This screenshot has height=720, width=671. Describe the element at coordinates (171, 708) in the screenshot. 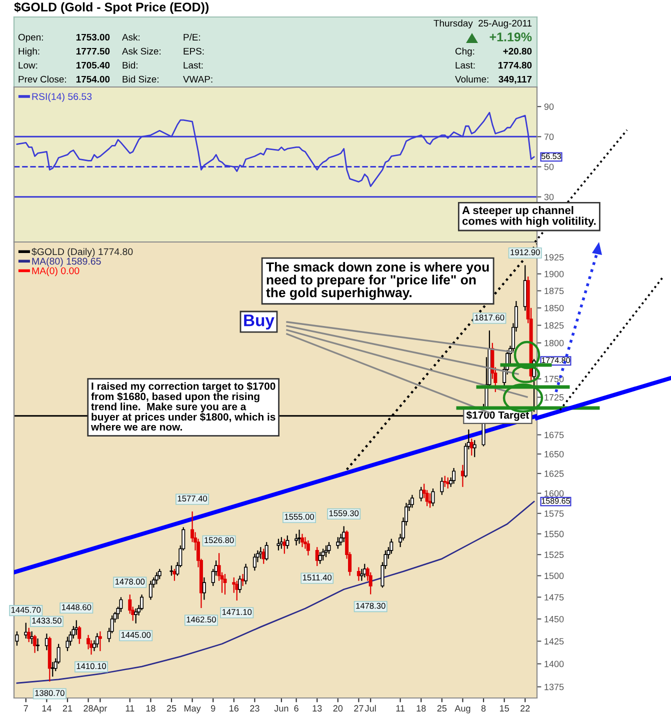

I see `x-tick-label: 25` at that location.